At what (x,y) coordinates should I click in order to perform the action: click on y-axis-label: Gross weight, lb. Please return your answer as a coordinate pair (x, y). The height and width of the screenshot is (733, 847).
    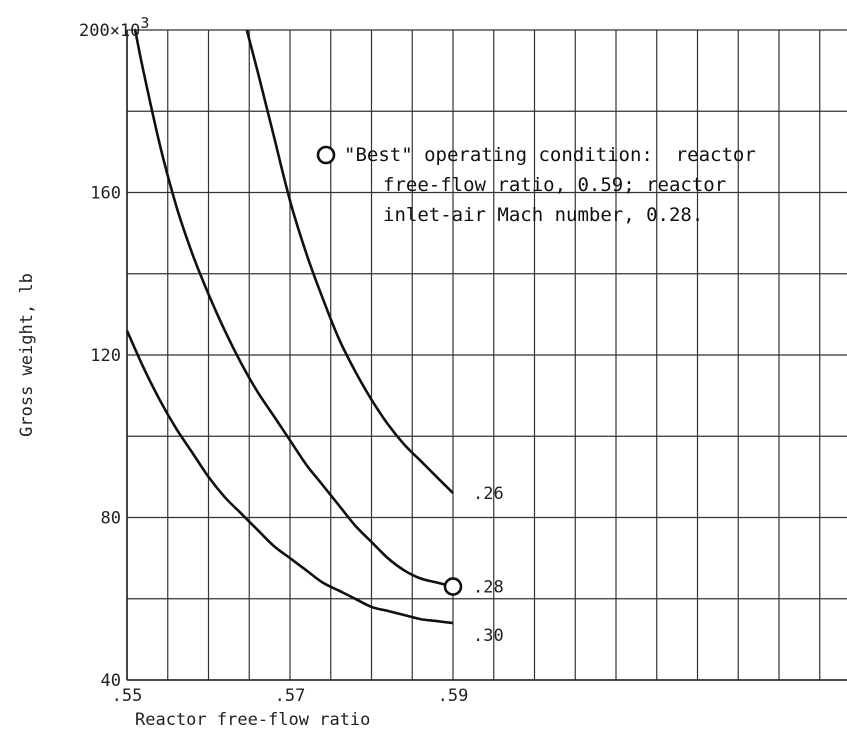
    Looking at the image, I should click on (27, 355).